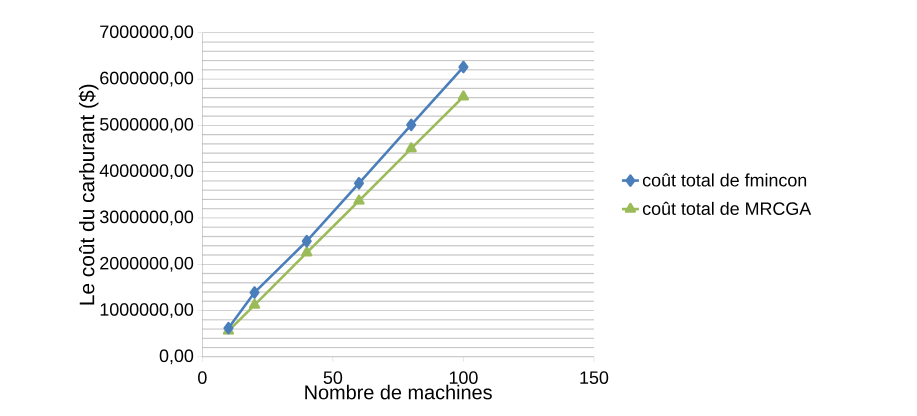 Image resolution: width=917 pixels, height=416 pixels. Describe the element at coordinates (147, 218) in the screenshot. I see `y-tick-label: 3000000,00` at that location.